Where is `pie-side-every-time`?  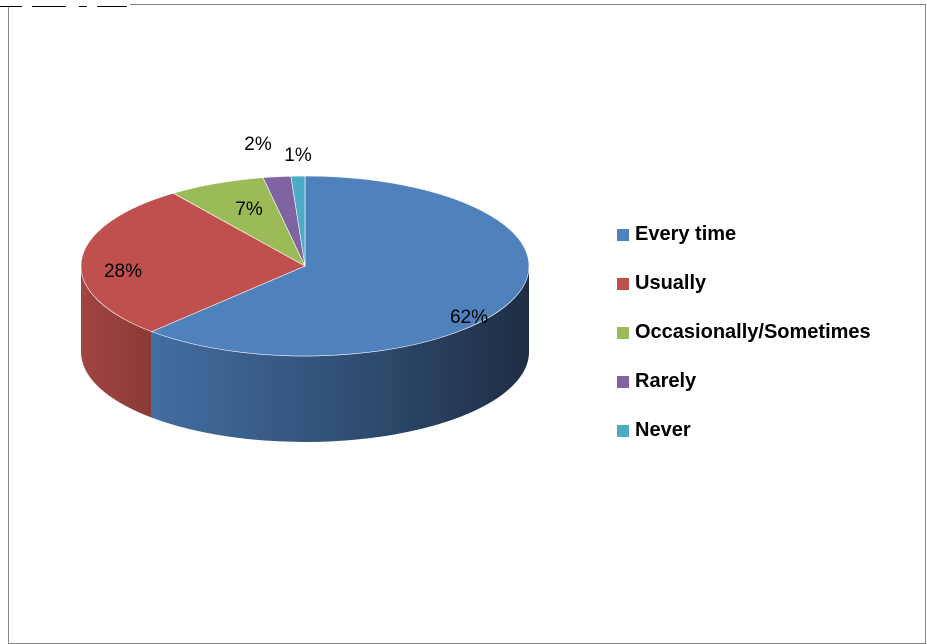 pie-side-every-time is located at coordinates (340, 354).